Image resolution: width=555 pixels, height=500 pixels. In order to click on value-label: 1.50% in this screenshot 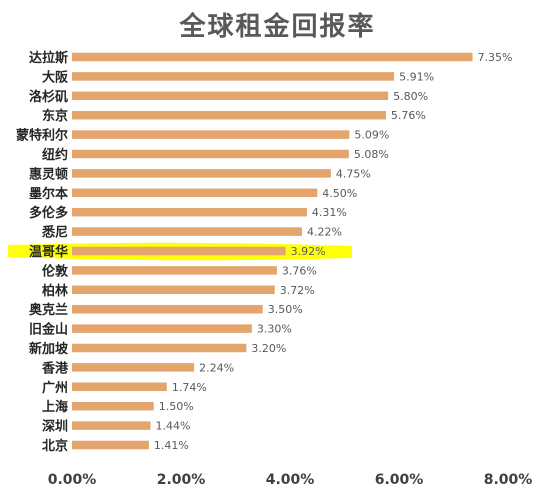, I will do `click(176, 406)`.